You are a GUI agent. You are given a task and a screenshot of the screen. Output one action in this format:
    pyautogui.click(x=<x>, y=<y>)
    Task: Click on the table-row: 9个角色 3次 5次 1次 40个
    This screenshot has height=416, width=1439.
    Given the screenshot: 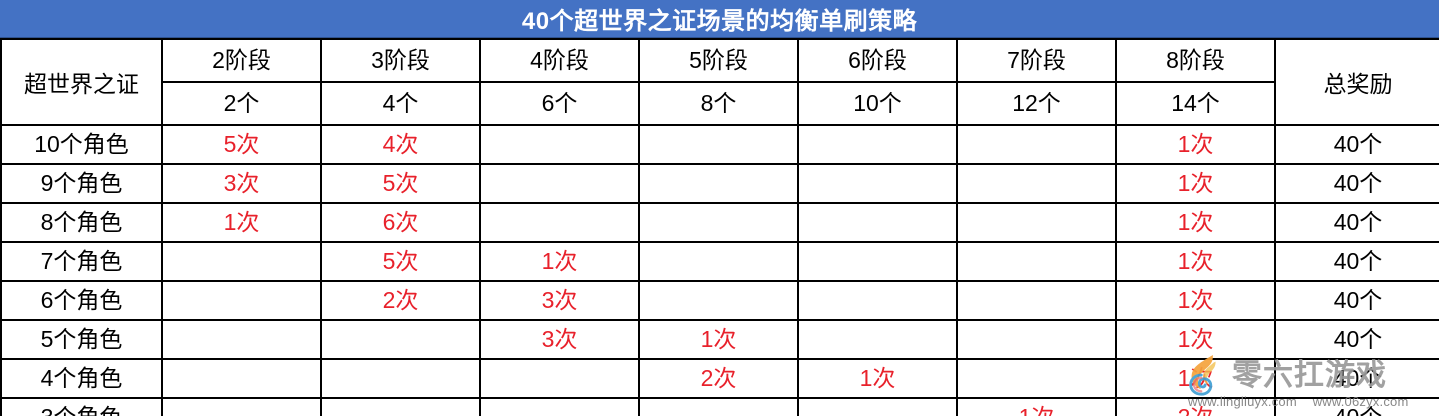 What is the action you would take?
    pyautogui.click(x=719, y=183)
    